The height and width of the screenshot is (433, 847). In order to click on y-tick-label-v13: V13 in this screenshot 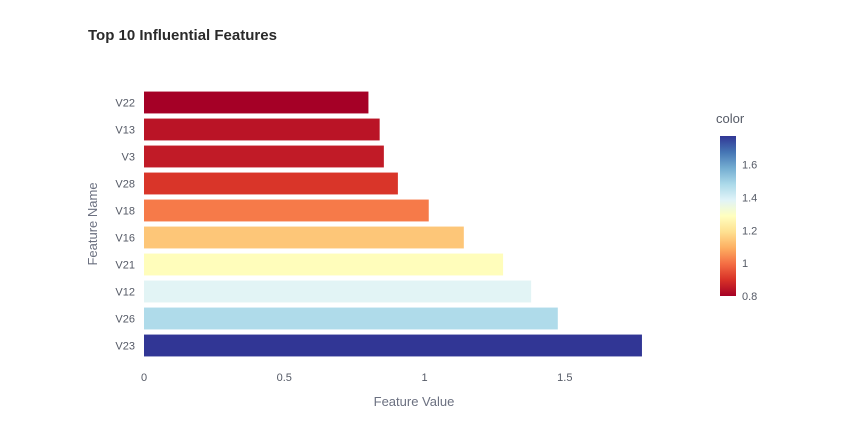, I will do `click(125, 131)`.